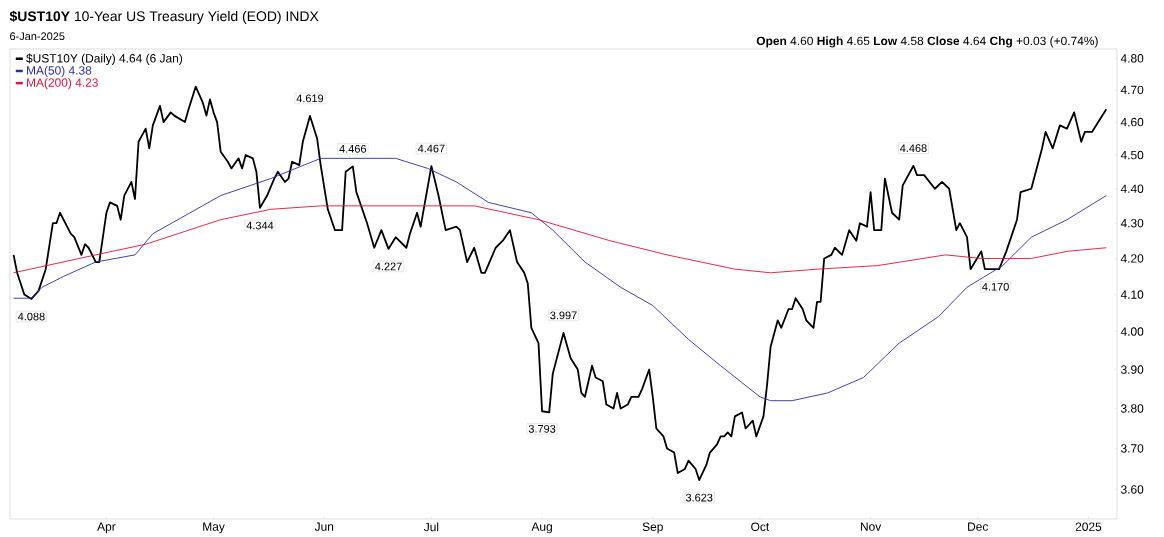 The width and height of the screenshot is (1164, 537). What do you see at coordinates (431, 527) in the screenshot?
I see `x-tick-label: Jul` at bounding box center [431, 527].